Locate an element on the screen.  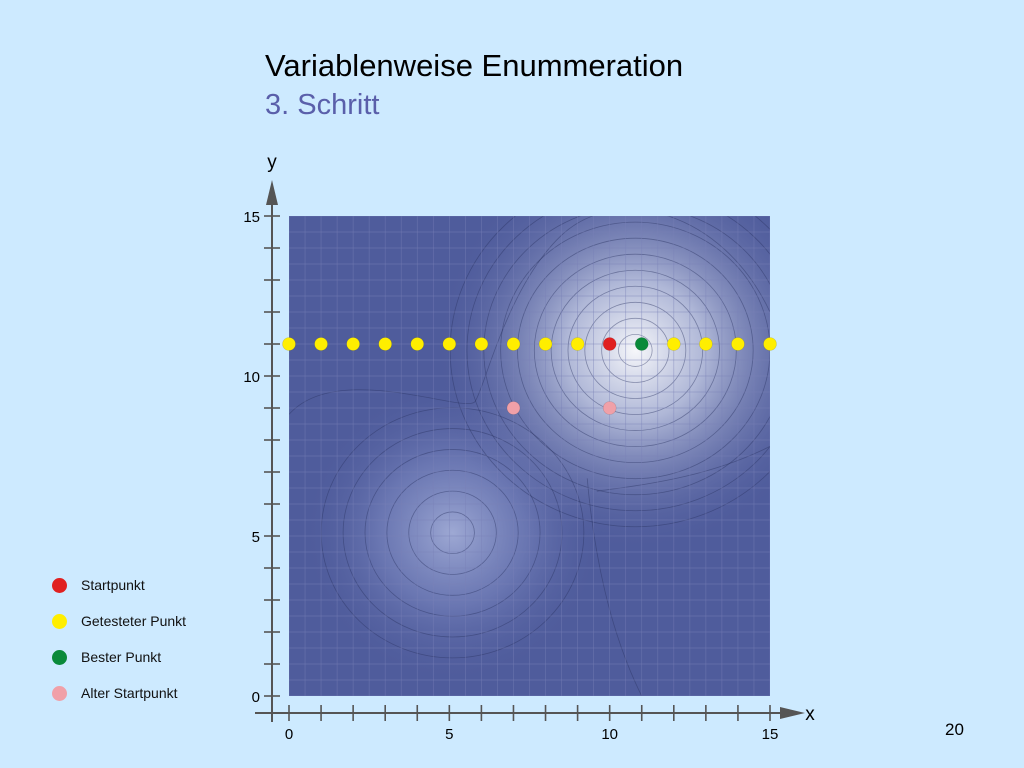
legend-label: Alter Startpunkt is located at coordinates (129, 693).